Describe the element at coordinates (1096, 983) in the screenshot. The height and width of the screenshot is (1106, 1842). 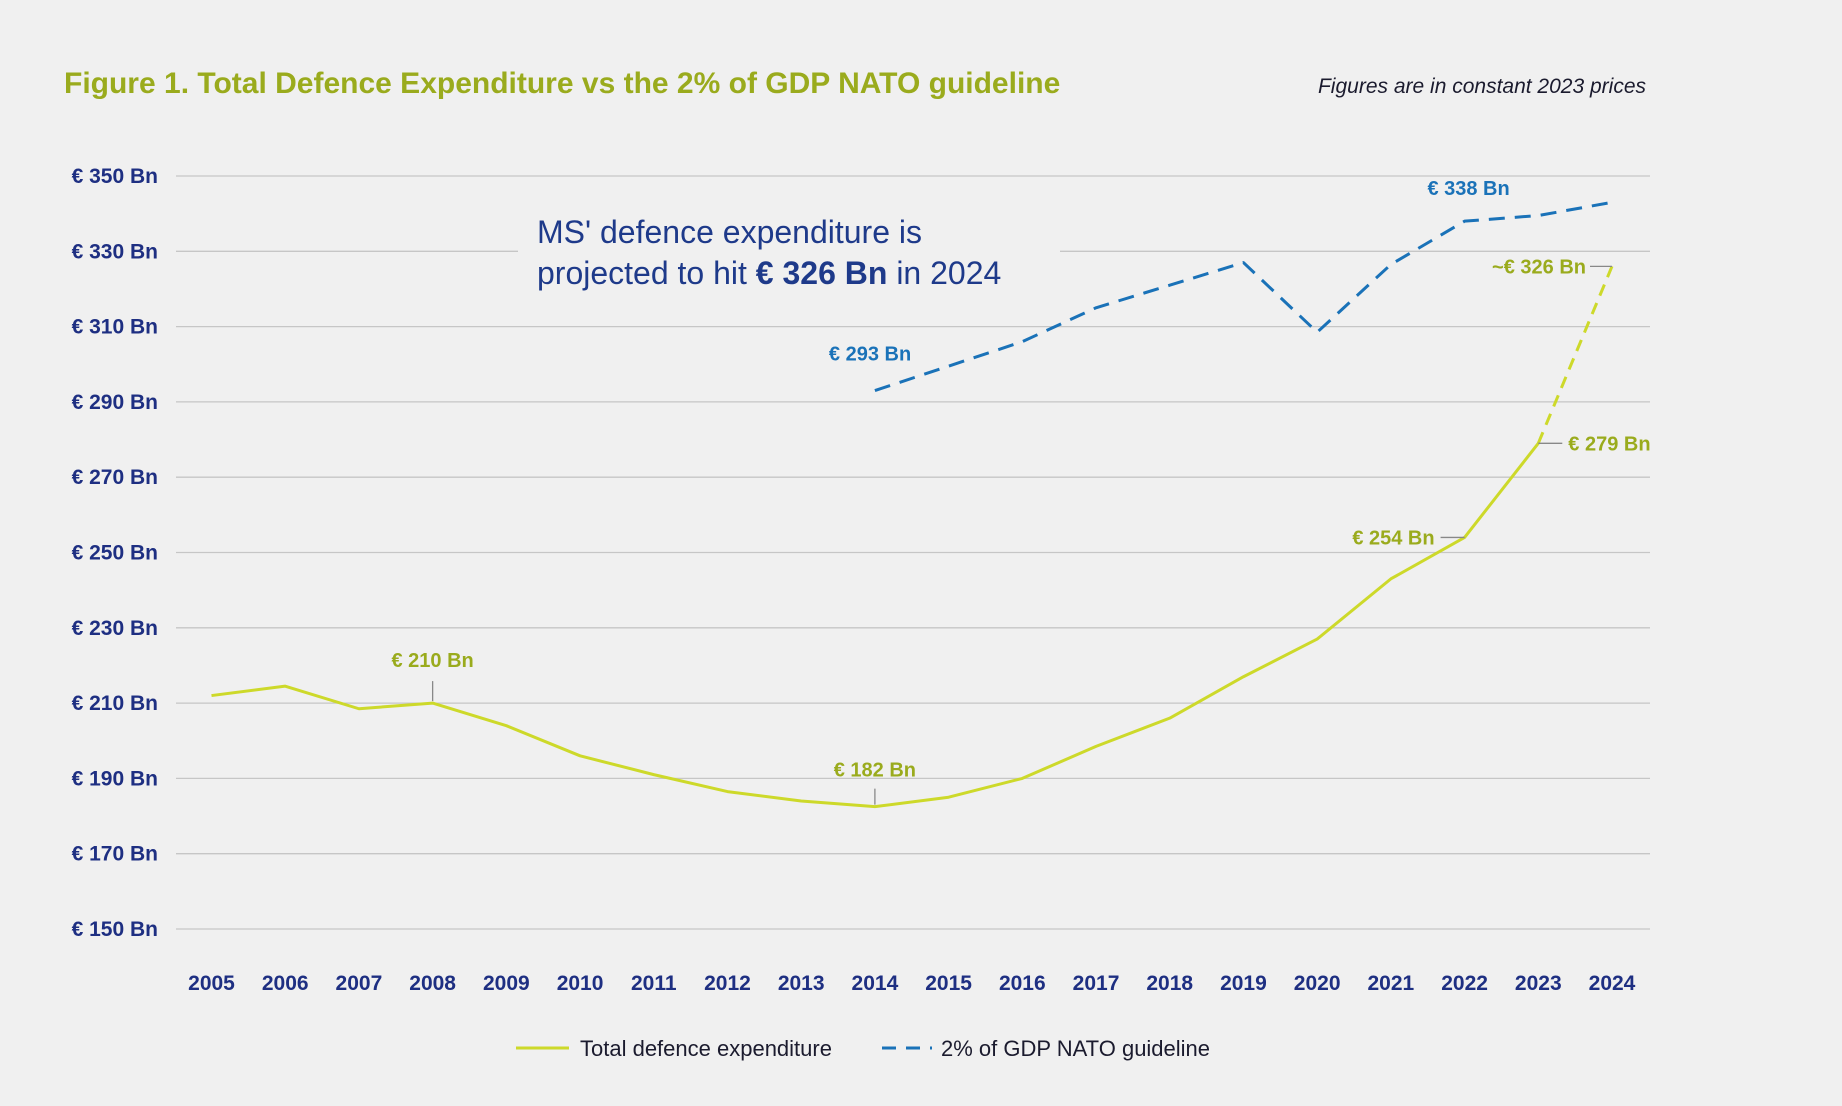
I see `x-tick-label: 2017` at that location.